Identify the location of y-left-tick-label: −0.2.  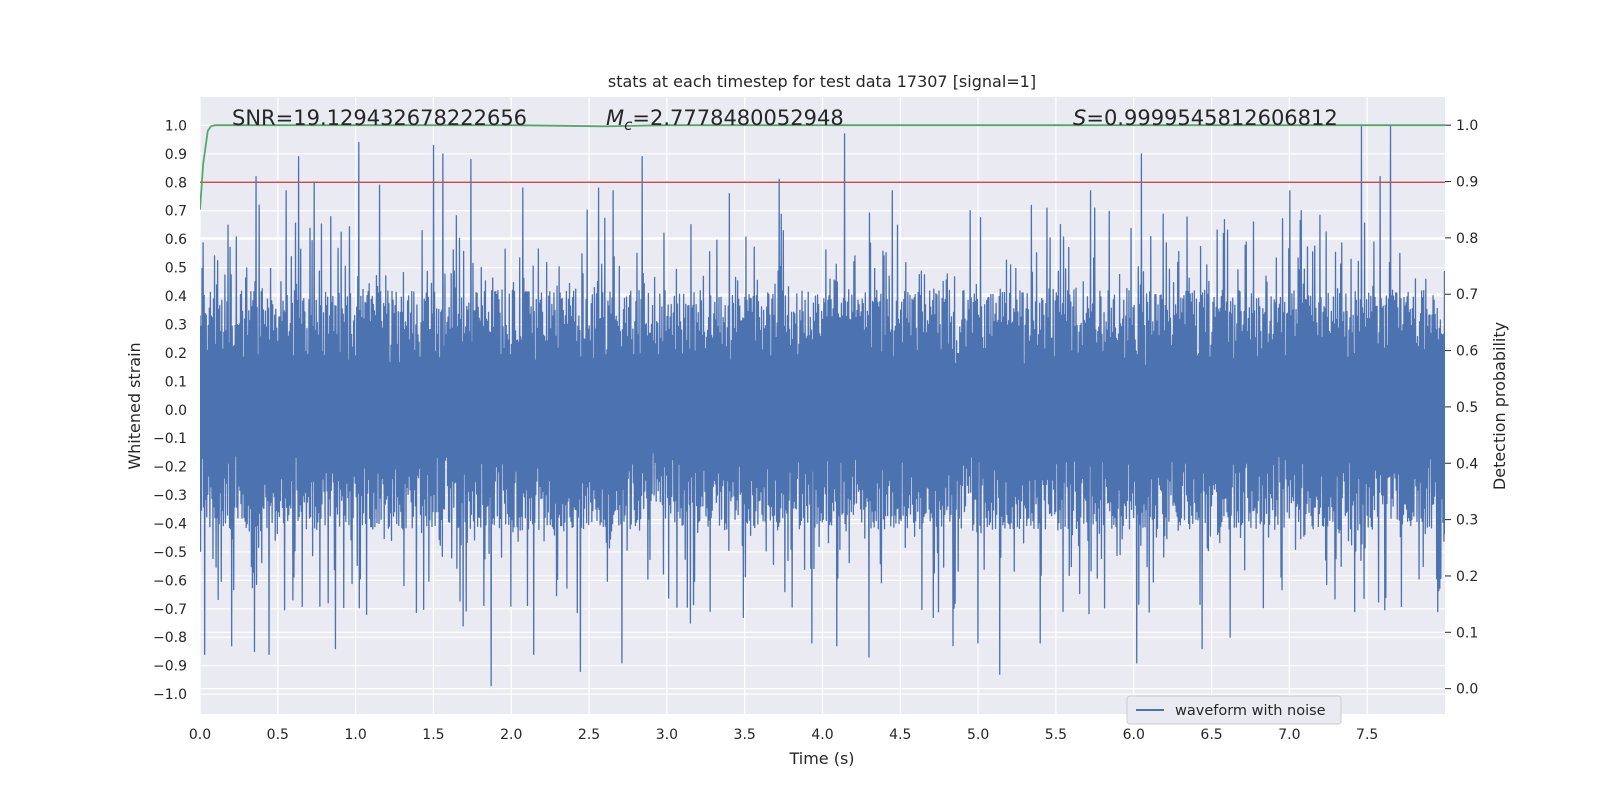
(170, 468).